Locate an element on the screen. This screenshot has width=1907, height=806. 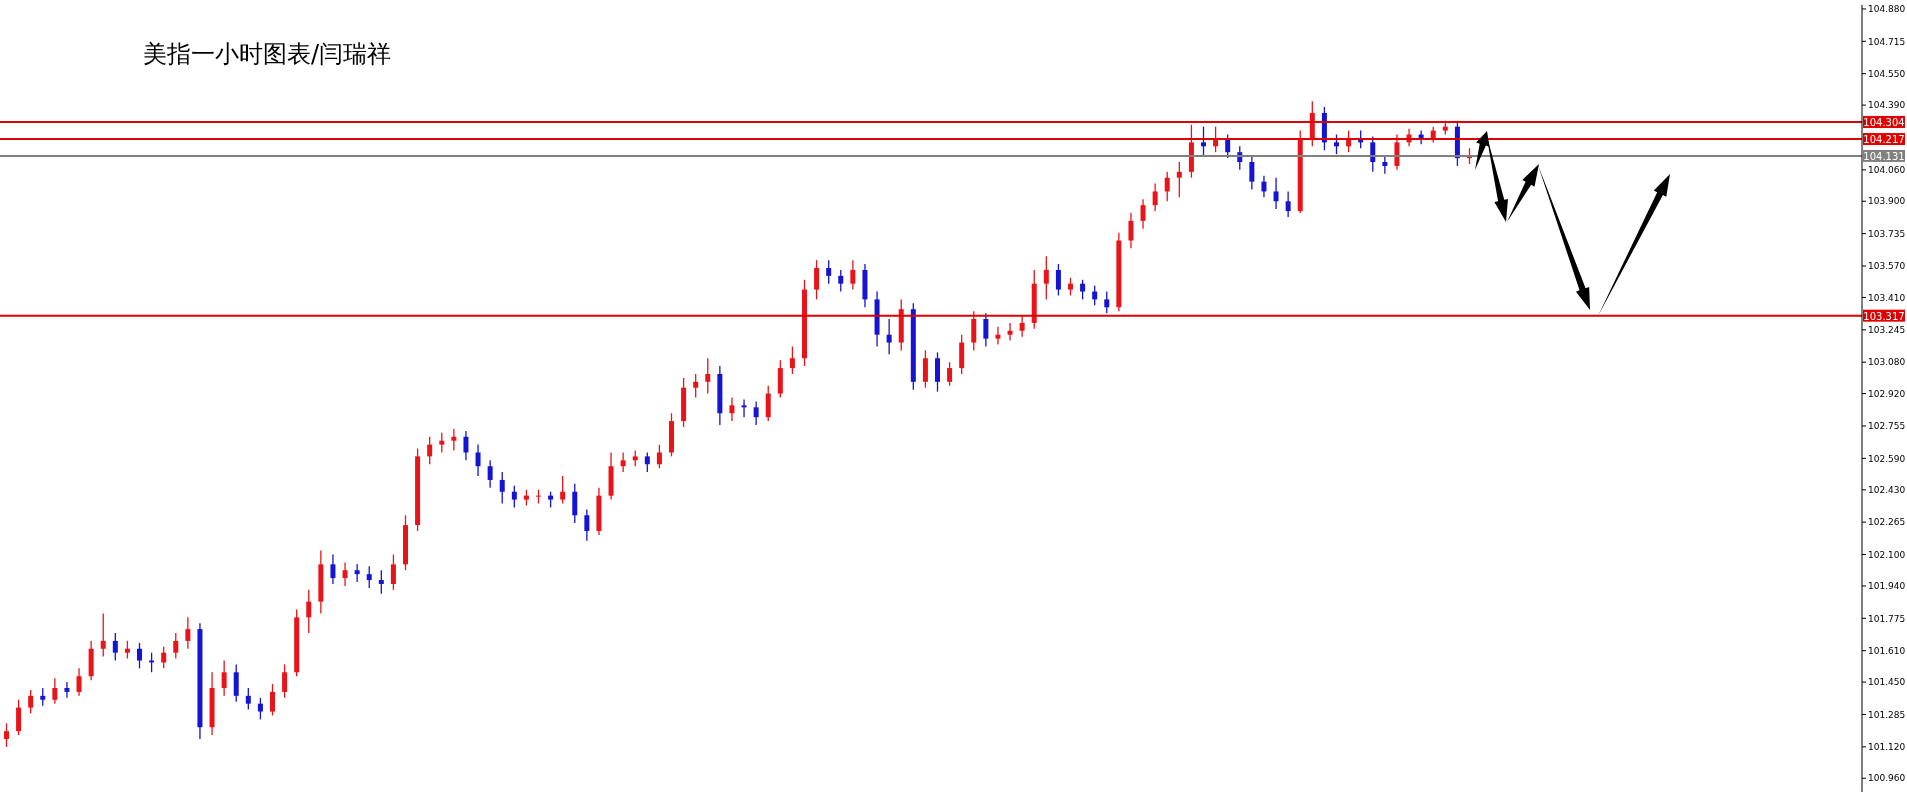
text: 美指一小时图表/闫瑞祥 is located at coordinates (267, 54).